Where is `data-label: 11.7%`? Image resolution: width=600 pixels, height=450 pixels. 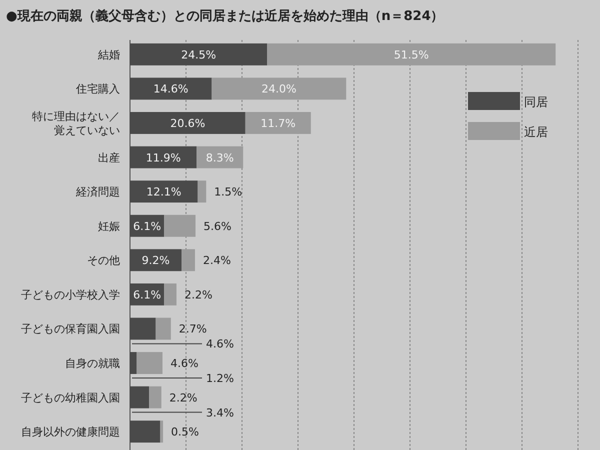 data-label: 11.7% is located at coordinates (278, 123).